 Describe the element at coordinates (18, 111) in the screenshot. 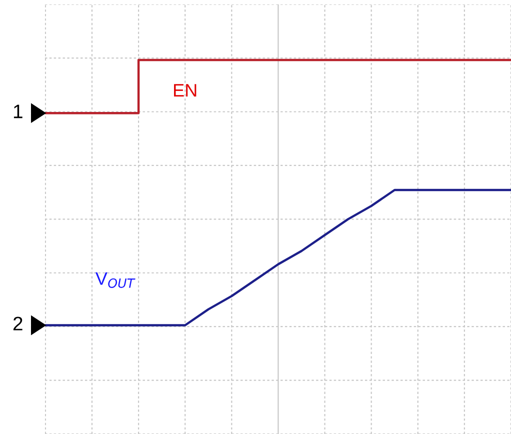

I see `text: 1` at that location.